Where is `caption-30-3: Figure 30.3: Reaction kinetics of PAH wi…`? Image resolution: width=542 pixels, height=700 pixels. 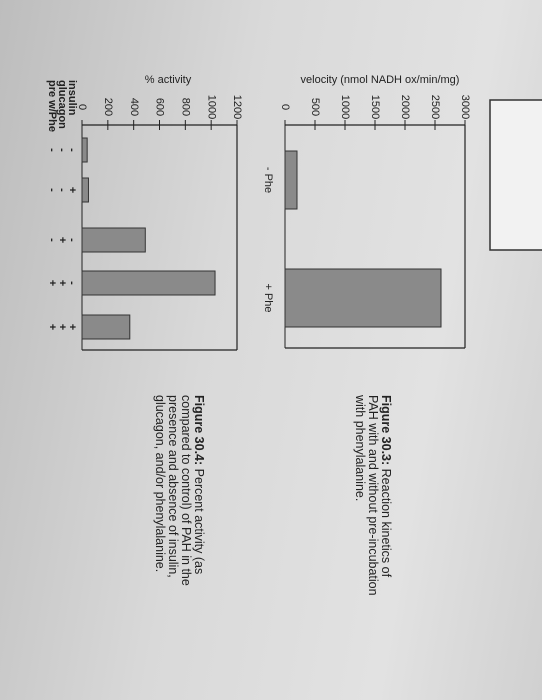
caption-30-3: Figure 30.3: Reaction kinetics of PAH wi… is located at coordinates (373, 500).